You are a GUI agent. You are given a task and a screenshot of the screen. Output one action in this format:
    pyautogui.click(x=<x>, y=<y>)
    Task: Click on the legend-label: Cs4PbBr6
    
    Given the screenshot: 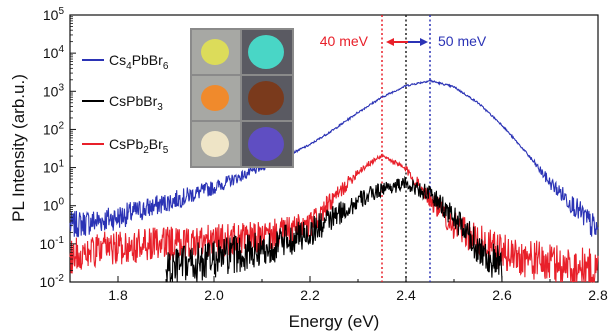 What is the action you would take?
    pyautogui.click(x=139, y=62)
    